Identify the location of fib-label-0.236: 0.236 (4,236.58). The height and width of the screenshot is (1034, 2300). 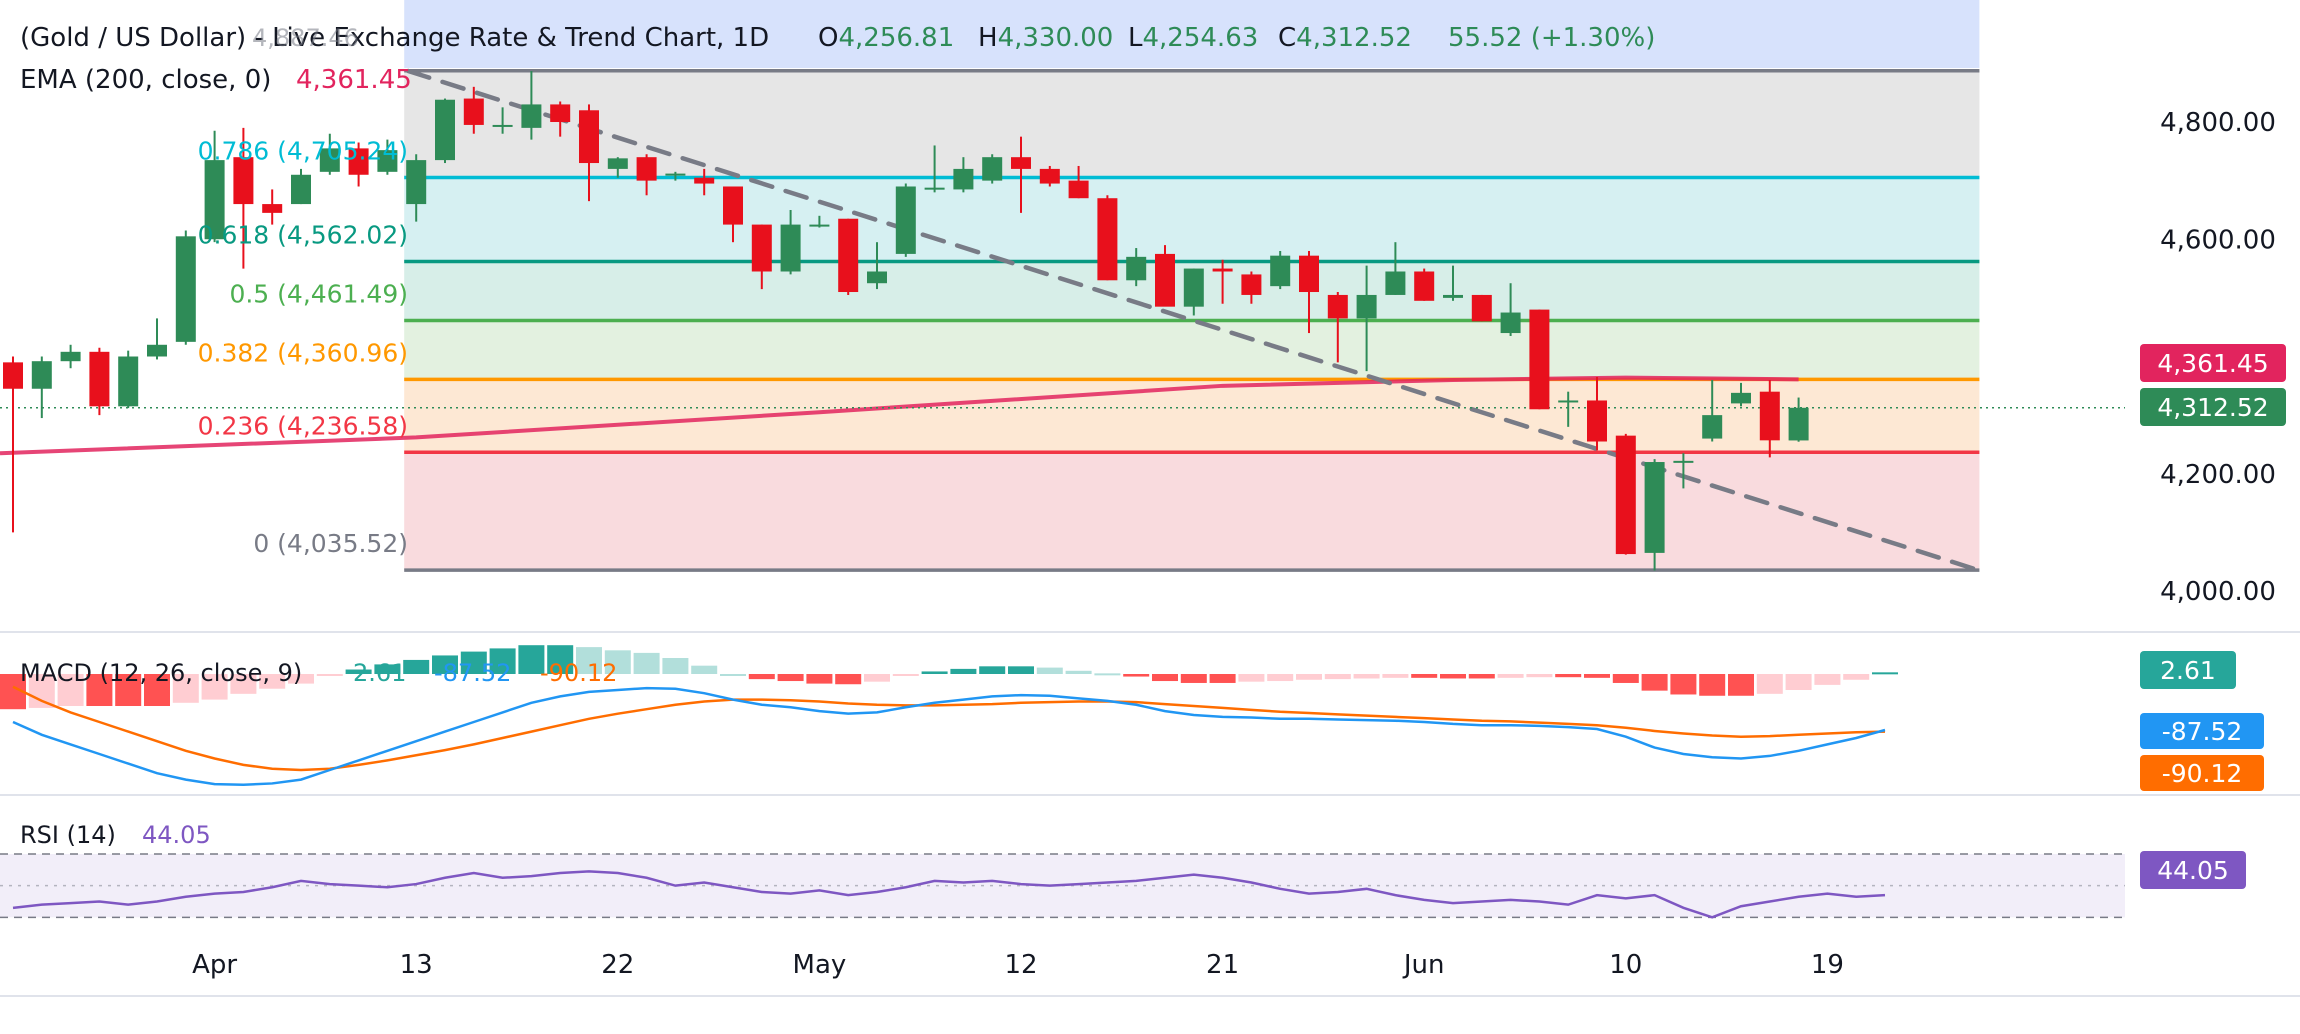
(303, 425).